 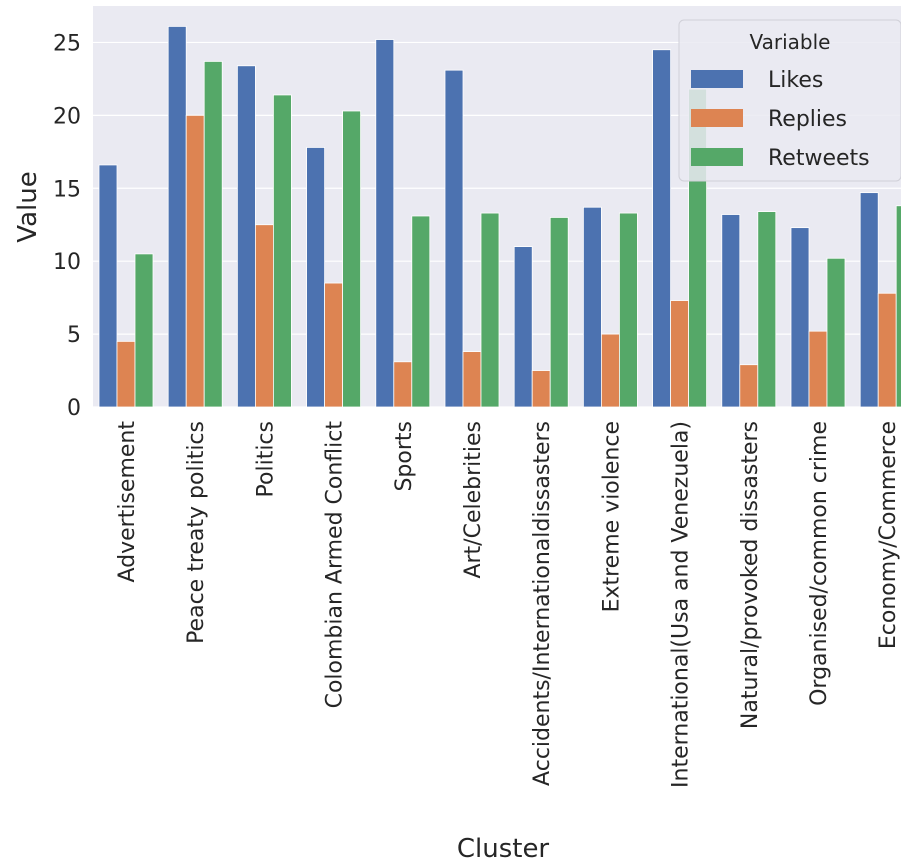 I want to click on x-tick-label: International(Usa and Venezuela), so click(x=681, y=604).